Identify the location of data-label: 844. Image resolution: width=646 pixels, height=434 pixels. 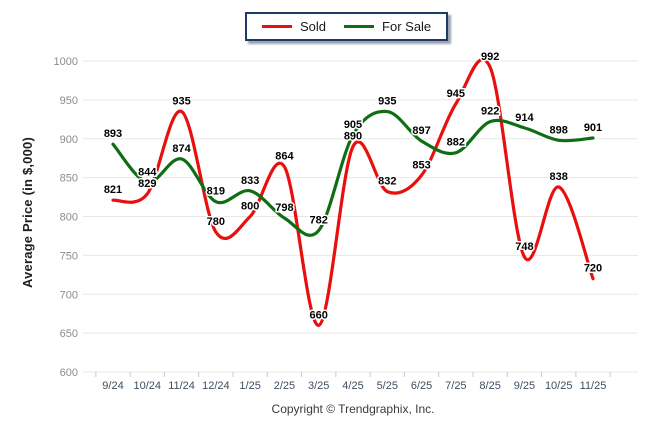
(147, 172).